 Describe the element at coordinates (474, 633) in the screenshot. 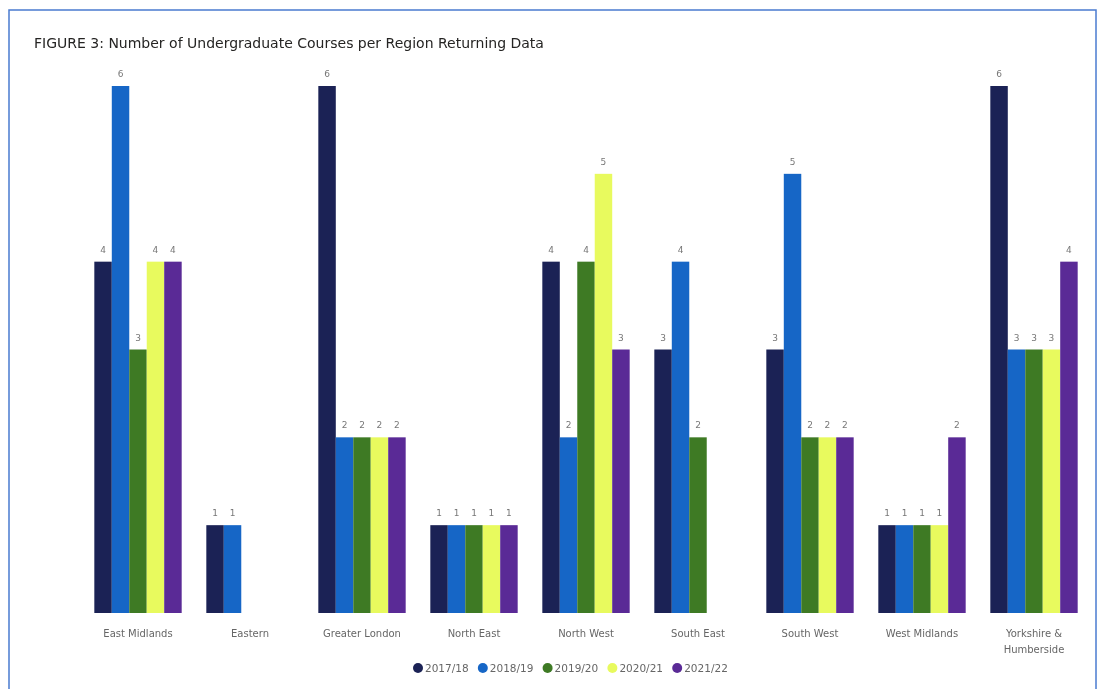

I see `x-tick-label: North East` at that location.